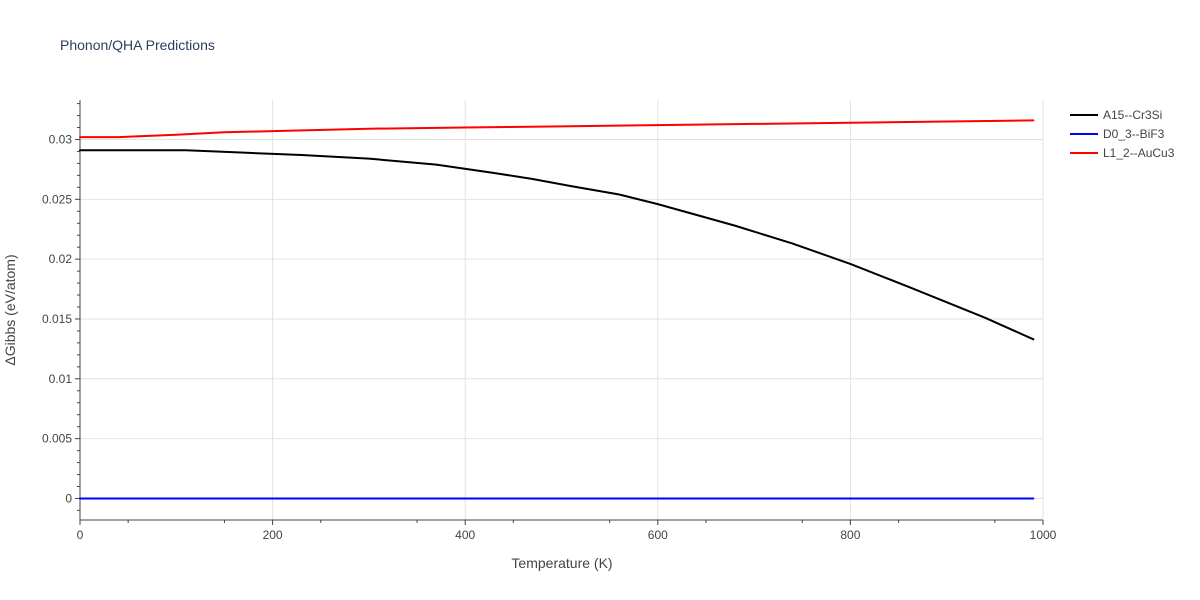 The height and width of the screenshot is (600, 1200). I want to click on legend-item: A15--Cr3Si, so click(1116, 115).